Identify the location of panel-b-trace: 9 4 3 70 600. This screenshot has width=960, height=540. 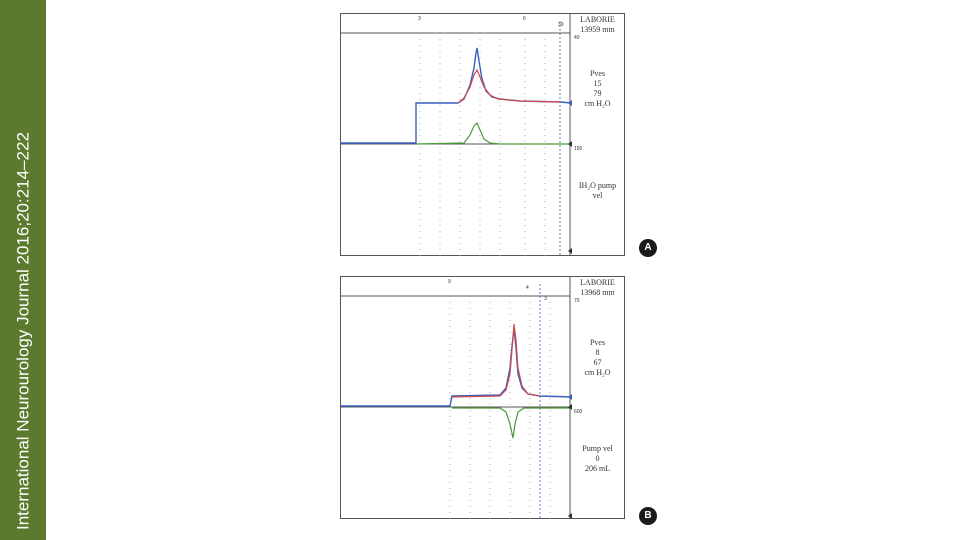
(482, 397).